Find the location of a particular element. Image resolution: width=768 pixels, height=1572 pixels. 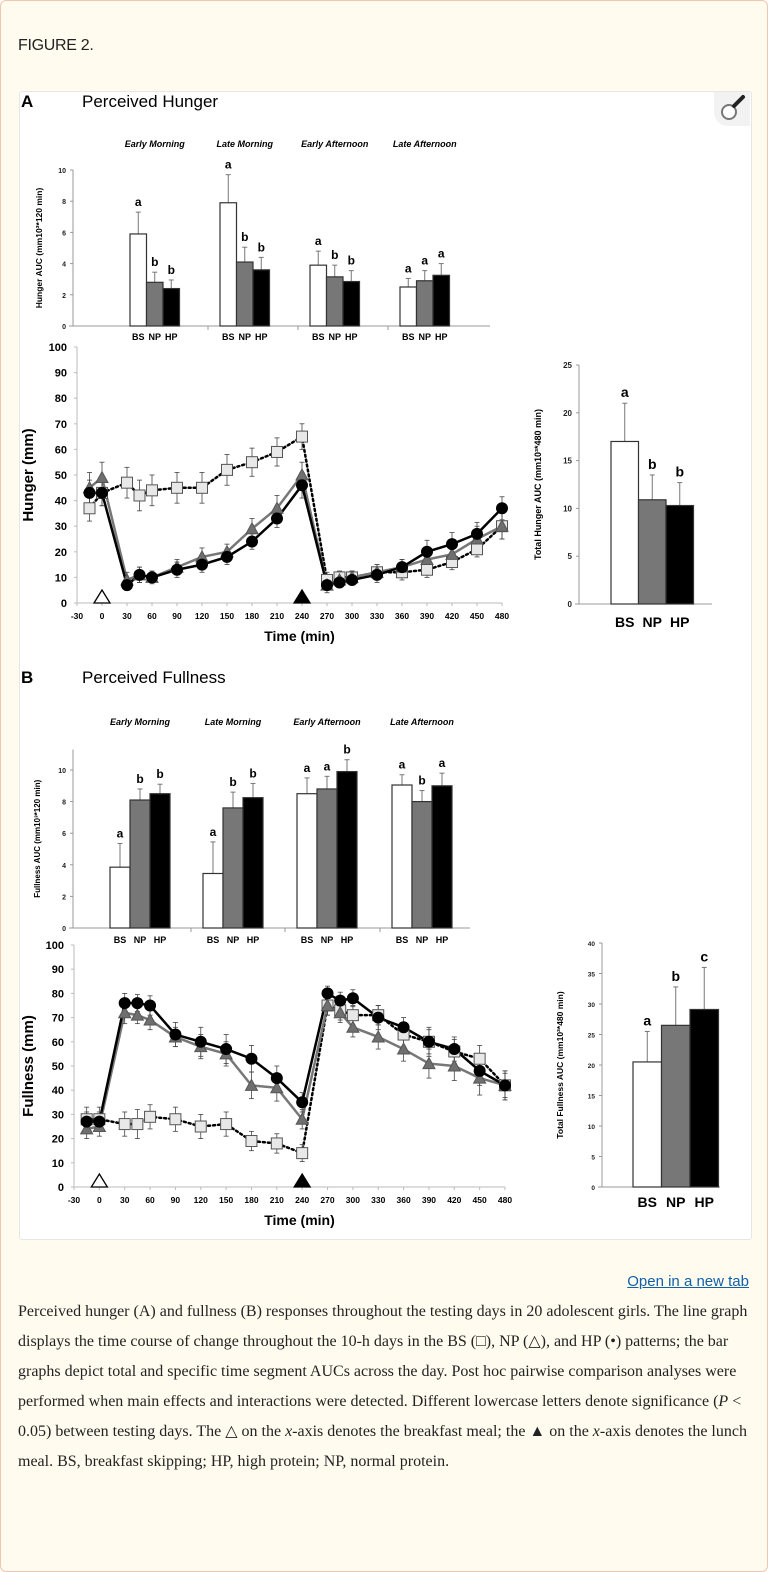

panel-b-title: Perceived Fullness is located at coordinates (154, 677).